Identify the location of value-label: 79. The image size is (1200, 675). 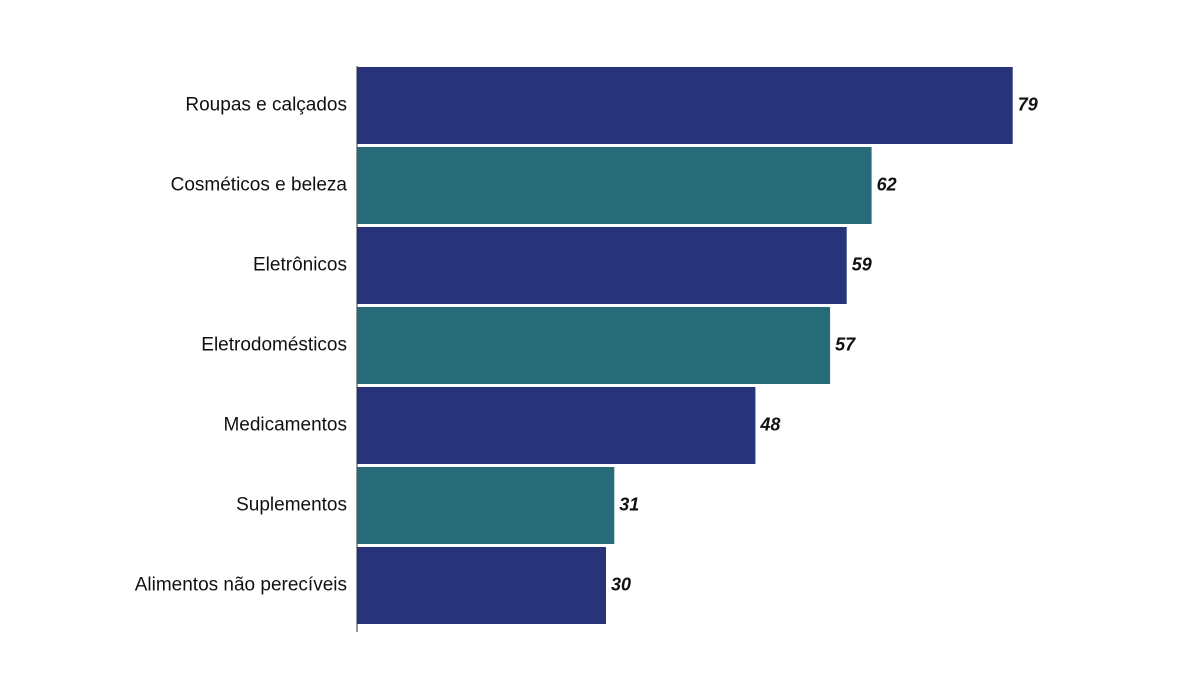
(1028, 104).